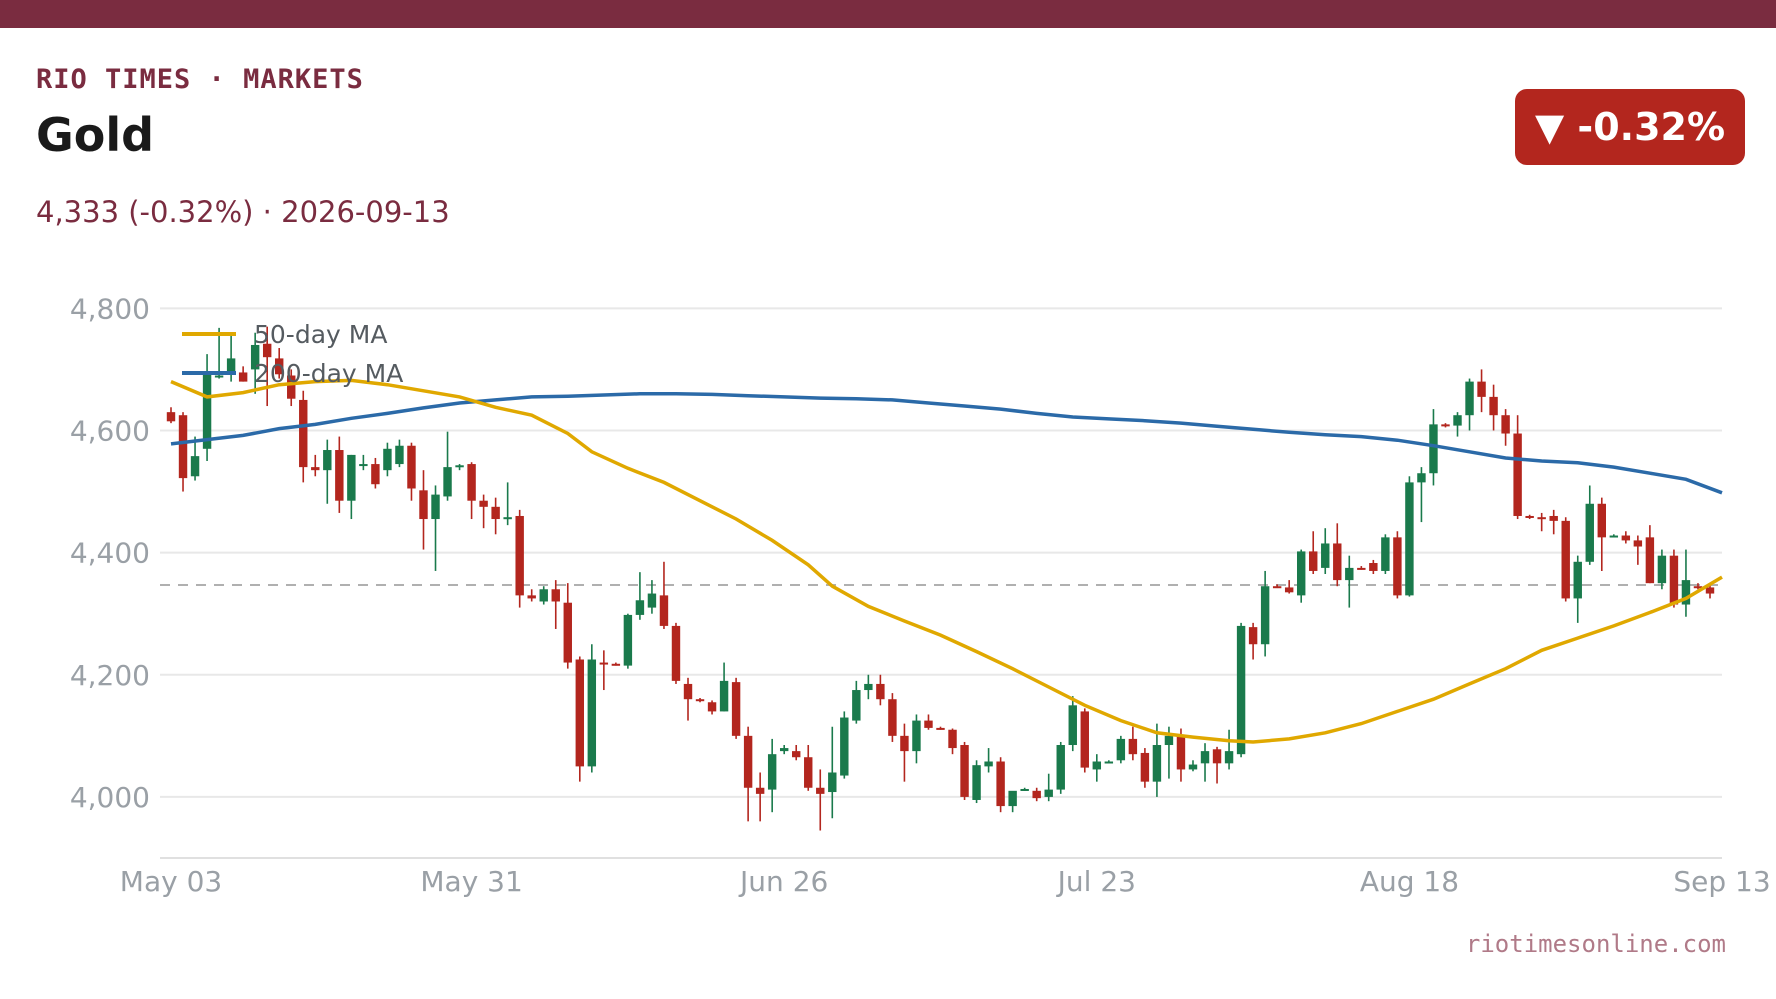 This screenshot has width=1776, height=999. I want to click on publication-label: RIO TIMES · MARKETS, so click(200, 79).